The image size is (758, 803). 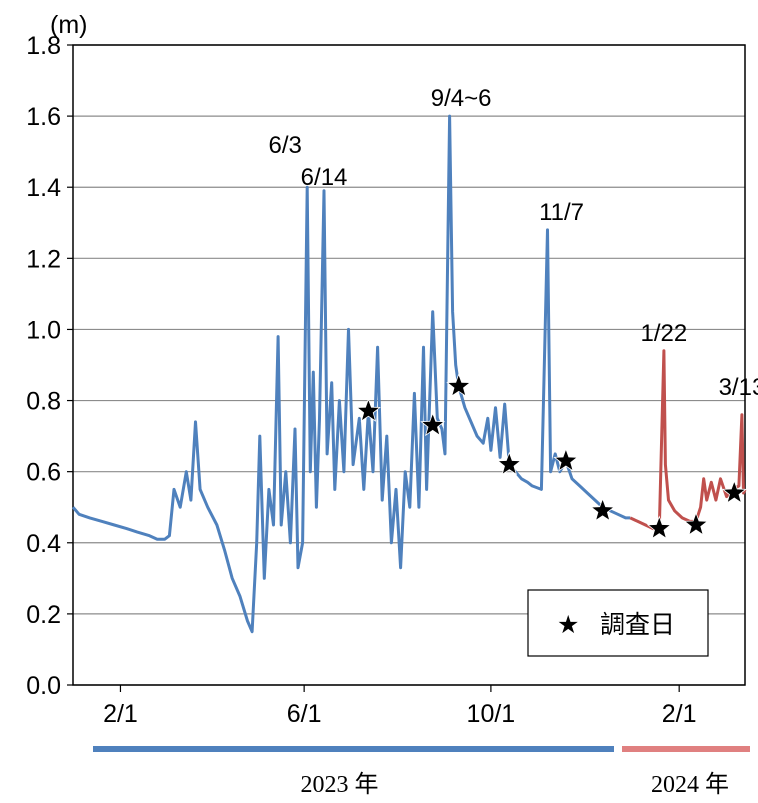 I want to click on y-tick-label: 0.0, so click(x=43, y=686).